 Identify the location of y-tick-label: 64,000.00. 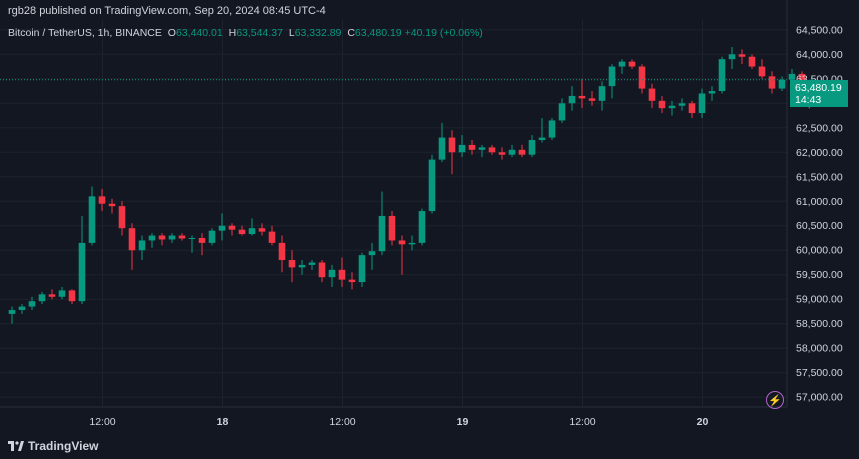
(819, 55).